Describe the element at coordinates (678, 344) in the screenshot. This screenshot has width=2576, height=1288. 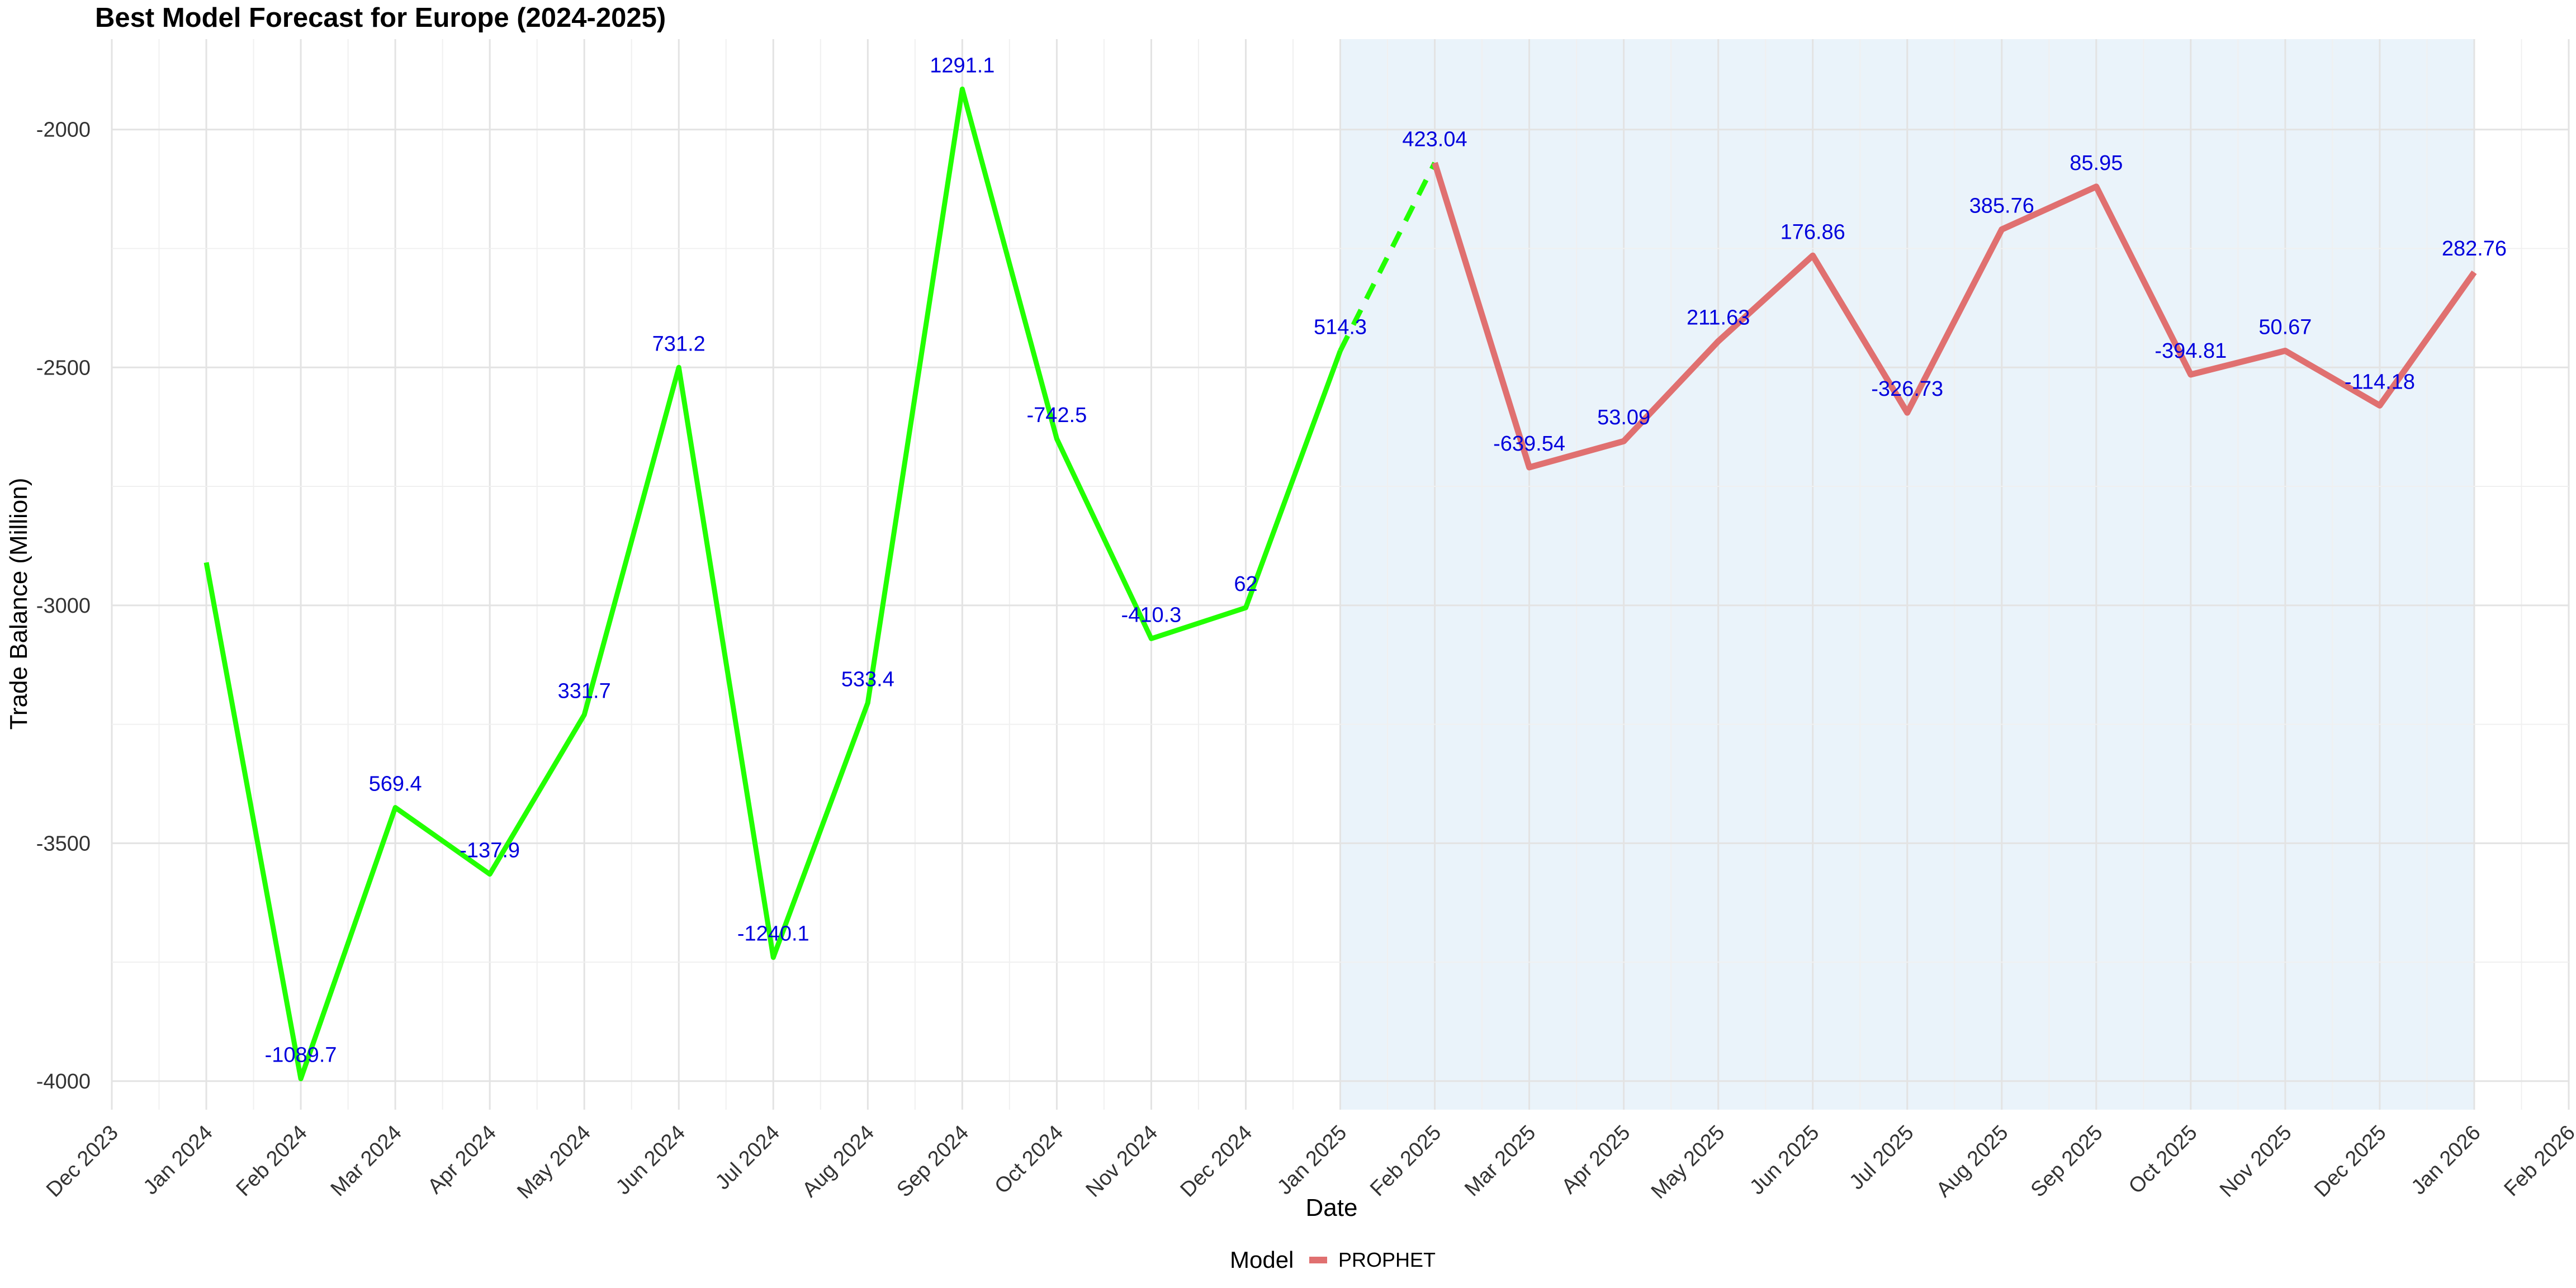
I see `data-label-historical: 731.2` at that location.